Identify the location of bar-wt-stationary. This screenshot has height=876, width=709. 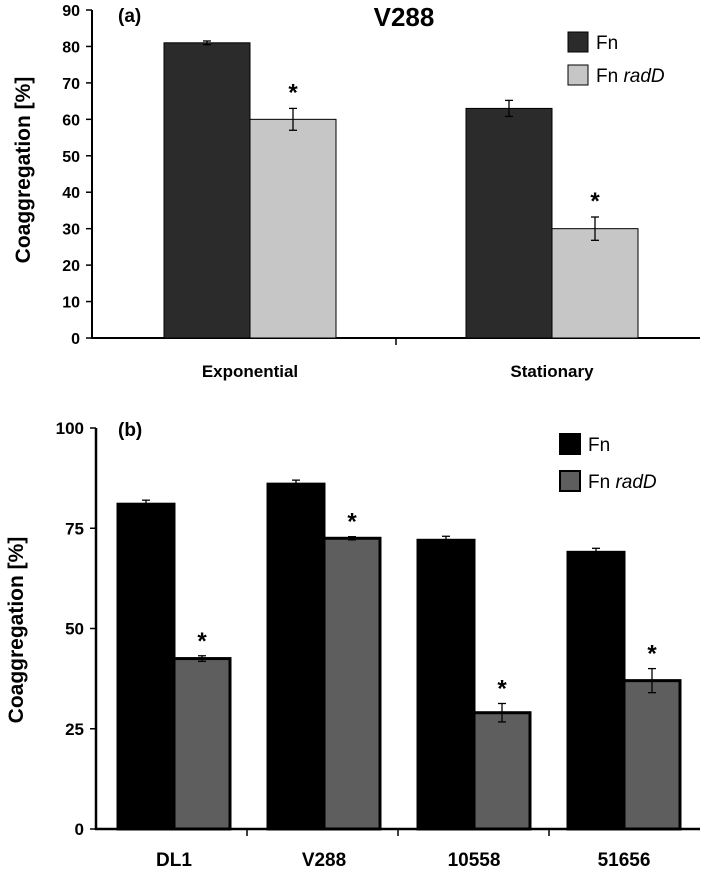
(509, 223).